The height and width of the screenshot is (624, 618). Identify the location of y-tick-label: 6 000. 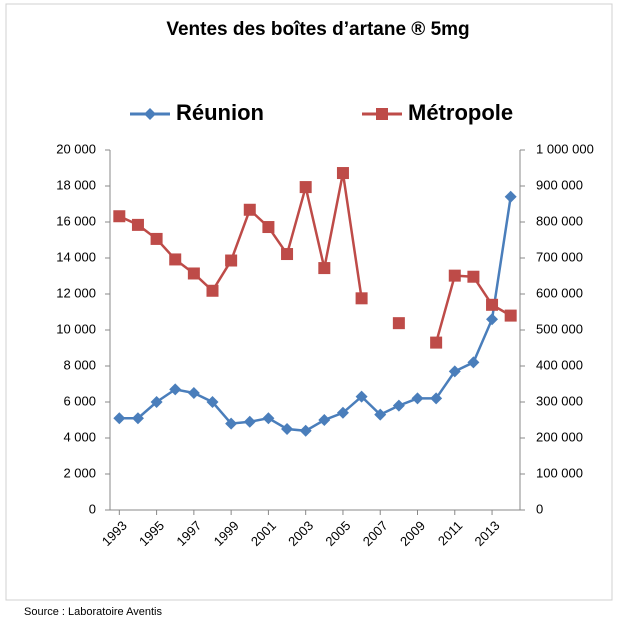
(79, 400).